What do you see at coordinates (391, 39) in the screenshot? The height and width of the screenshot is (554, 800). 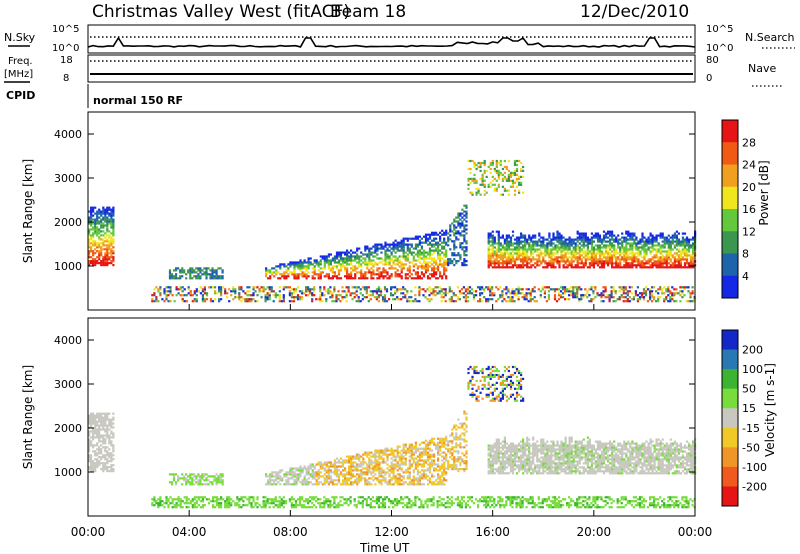 I see `noise-panel-frame` at bounding box center [391, 39].